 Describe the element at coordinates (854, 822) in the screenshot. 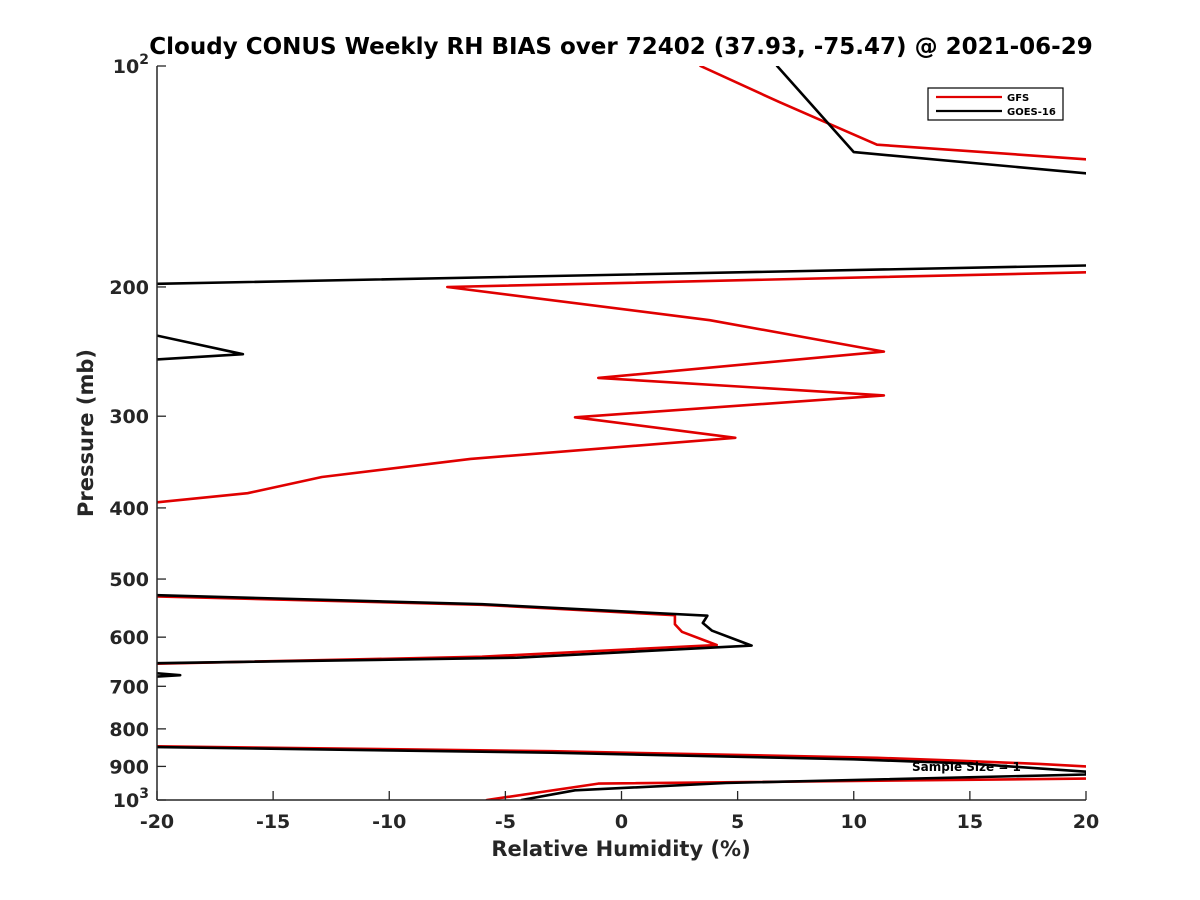

I see `x-tick-label: 10` at that location.